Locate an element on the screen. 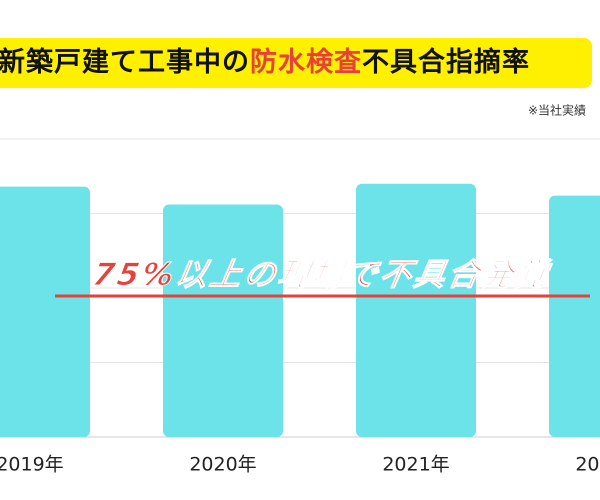 The image size is (600, 500). title-segment: 新築戸建て工事中の is located at coordinates (125, 62).